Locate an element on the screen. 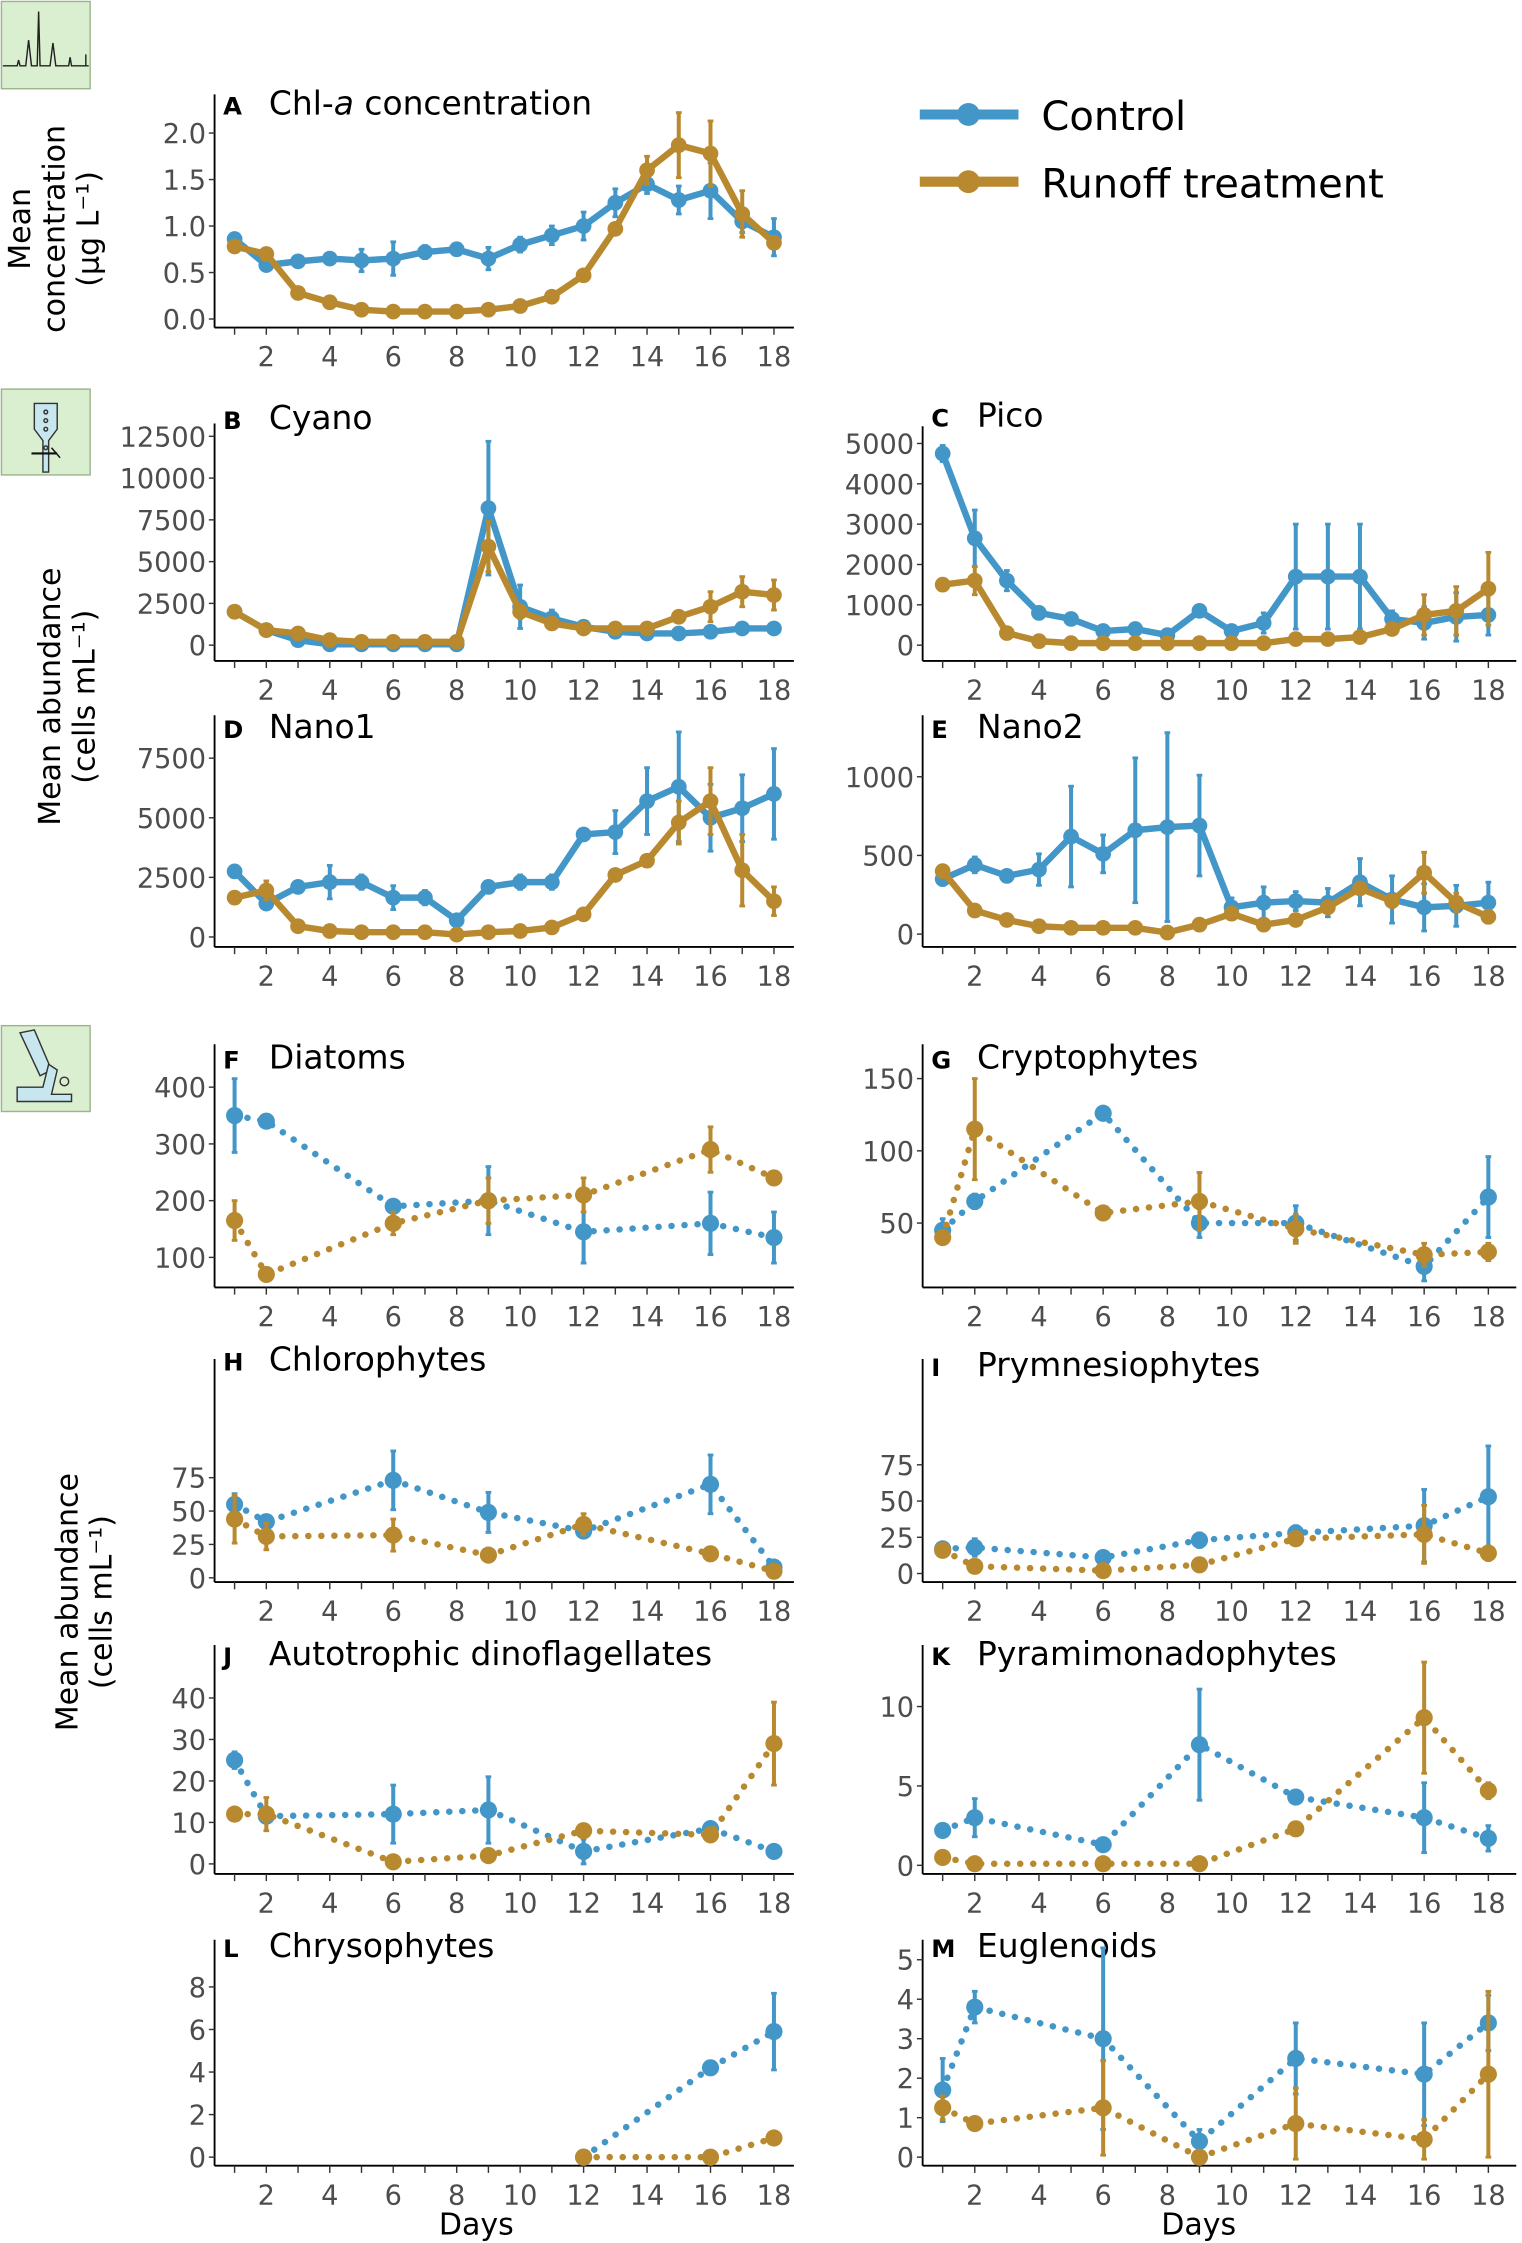 This screenshot has width=1522, height=2243. panel-title: Cyano is located at coordinates (321, 417).